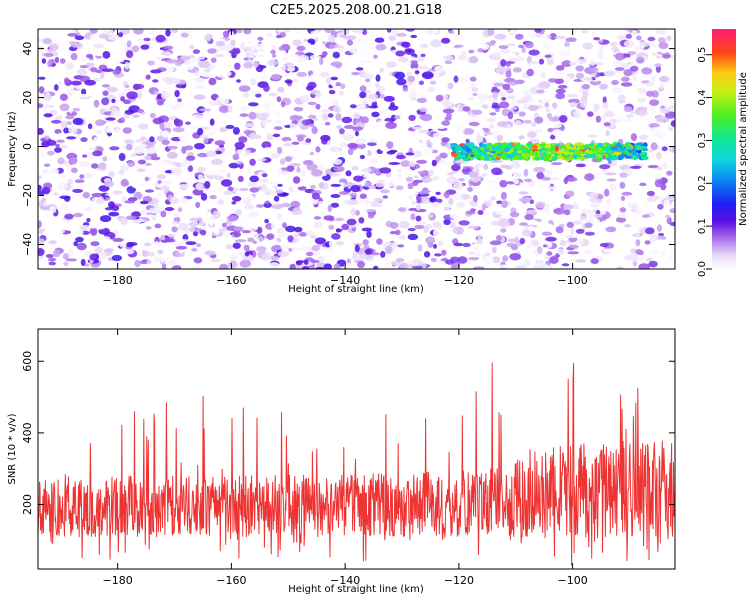  What do you see at coordinates (27, 146) in the screenshot?
I see `y-tick-label: 0` at bounding box center [27, 146].